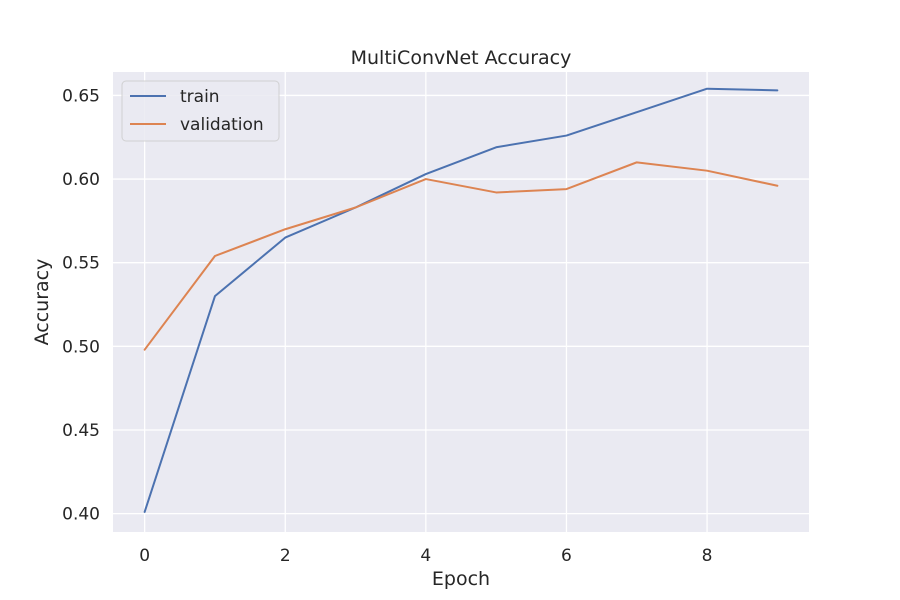 The image size is (900, 600). Describe the element at coordinates (81, 431) in the screenshot. I see `y-tick-label: 0.45` at that location.